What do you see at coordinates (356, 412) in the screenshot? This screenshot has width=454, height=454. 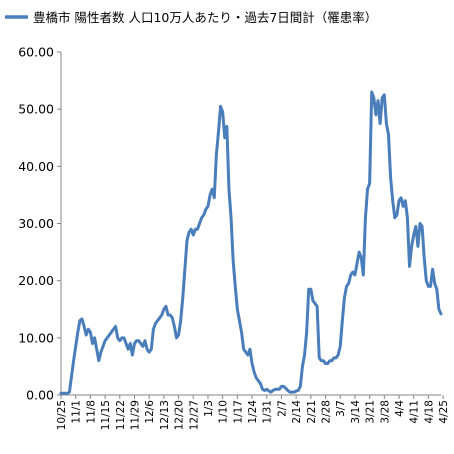 I see `x-tick-label: 3/14` at bounding box center [356, 412].